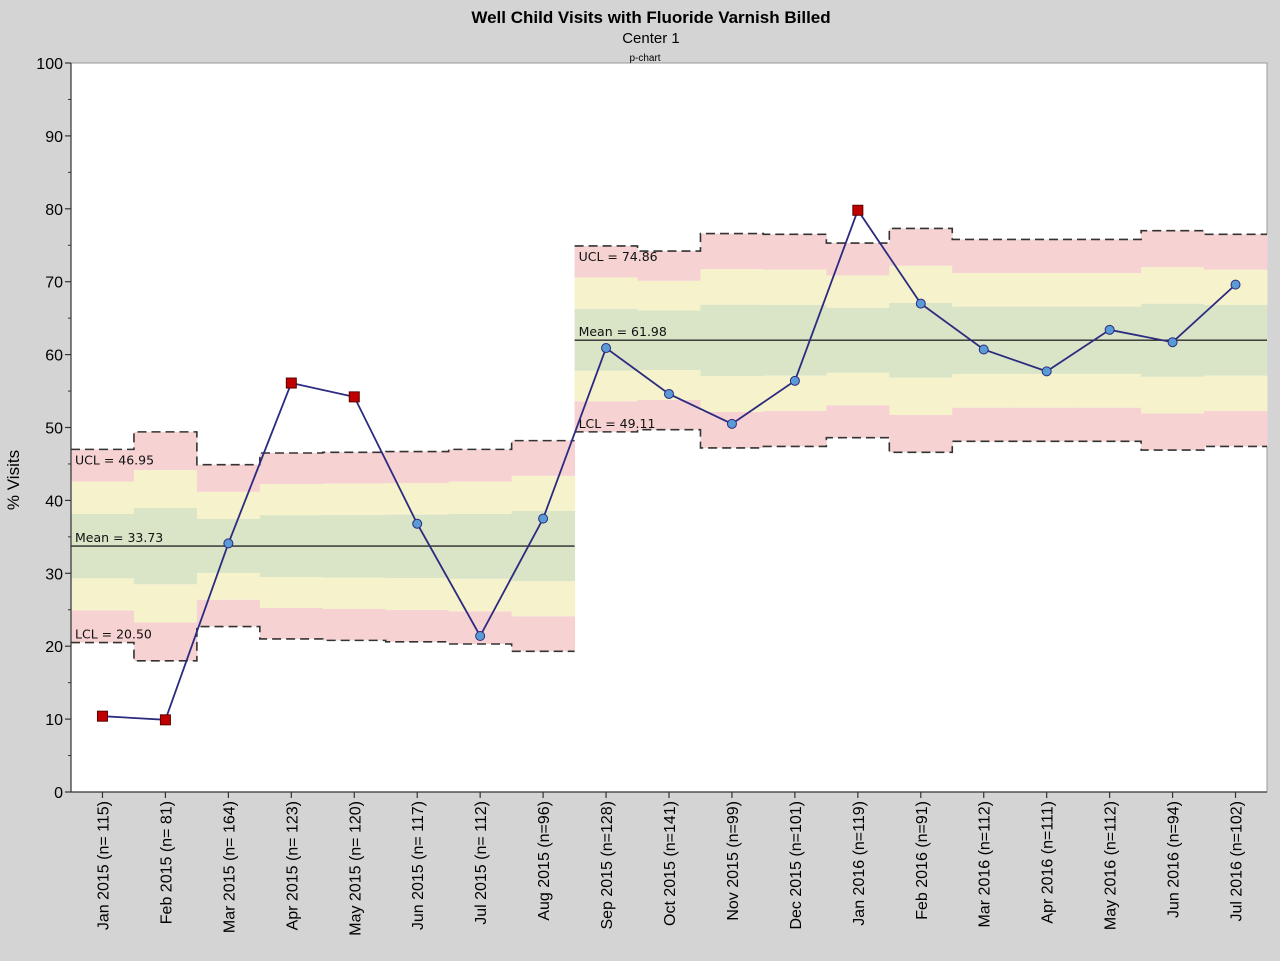 The height and width of the screenshot is (961, 1280). I want to click on mean-label: Mean = 33.73, so click(119, 537).